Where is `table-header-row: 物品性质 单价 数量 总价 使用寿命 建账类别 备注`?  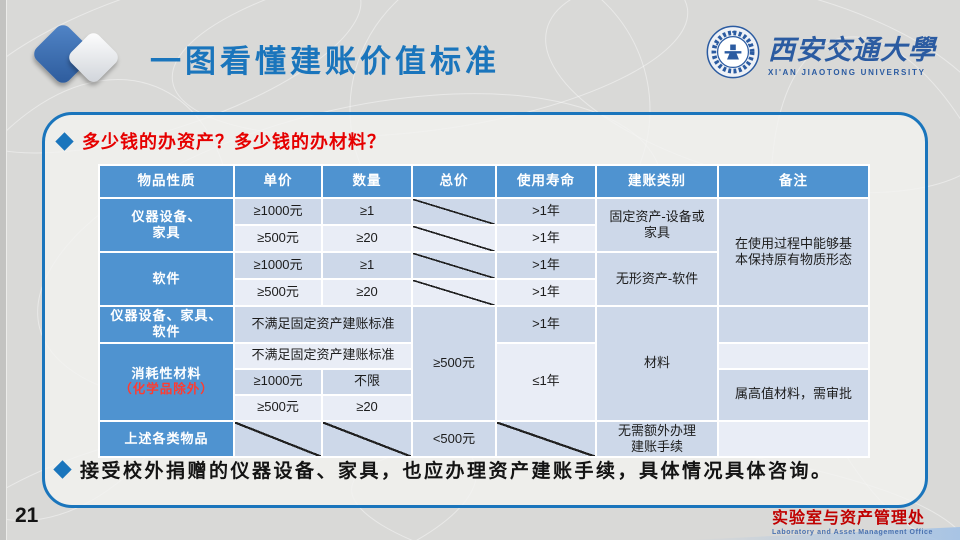
table-header-row: 物品性质 单价 数量 总价 使用寿命 建账类别 备注 is located at coordinates (484, 181).